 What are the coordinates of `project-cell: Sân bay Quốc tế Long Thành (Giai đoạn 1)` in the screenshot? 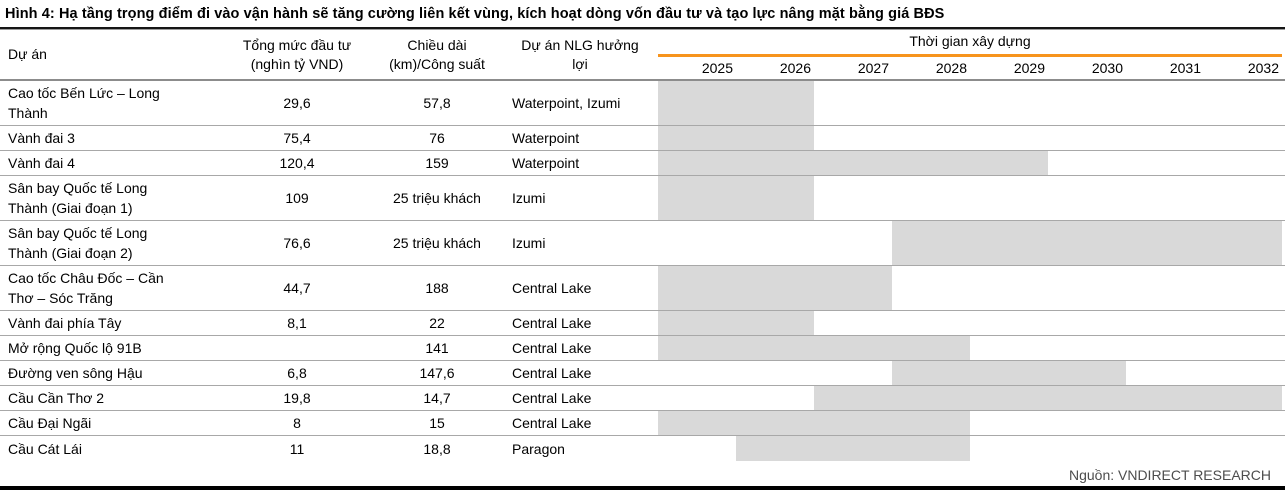 It's located at (78, 198).